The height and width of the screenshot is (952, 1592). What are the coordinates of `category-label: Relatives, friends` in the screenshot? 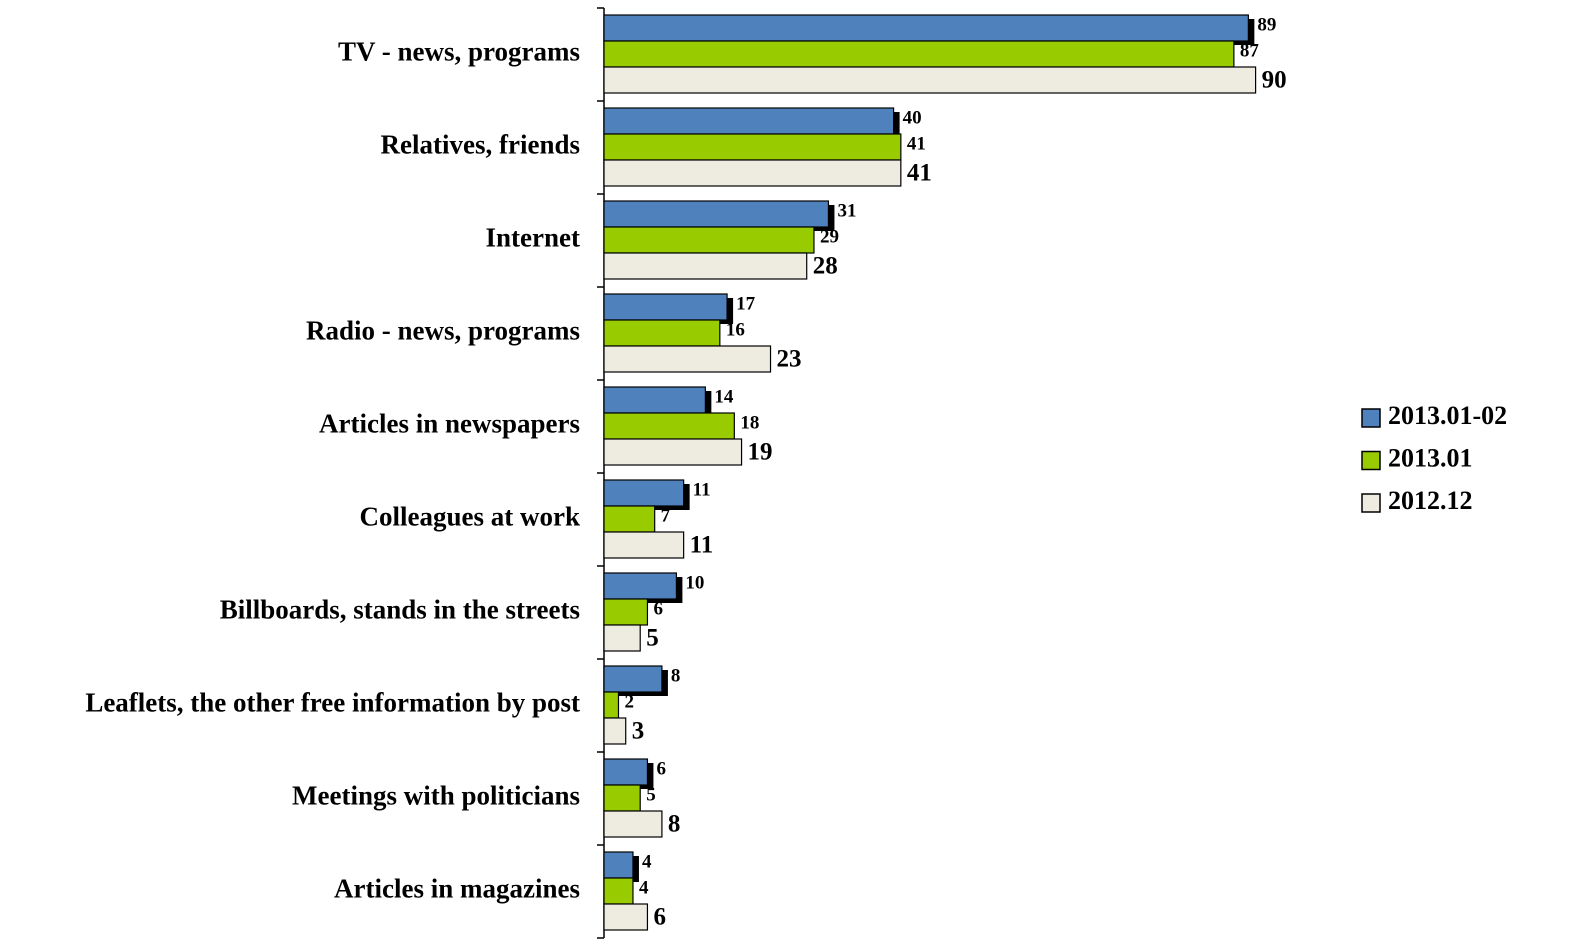 It's located at (480, 145).